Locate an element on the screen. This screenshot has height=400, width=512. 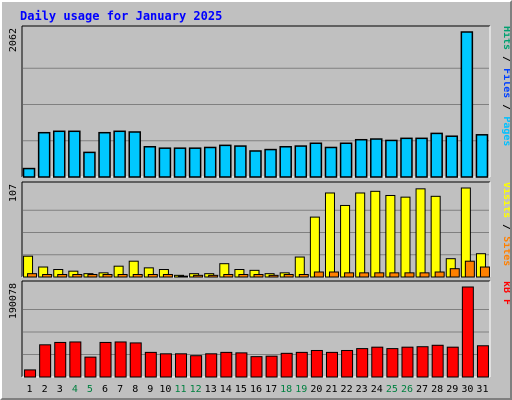
legend-item-sites: Sites is located at coordinates (505, 251).